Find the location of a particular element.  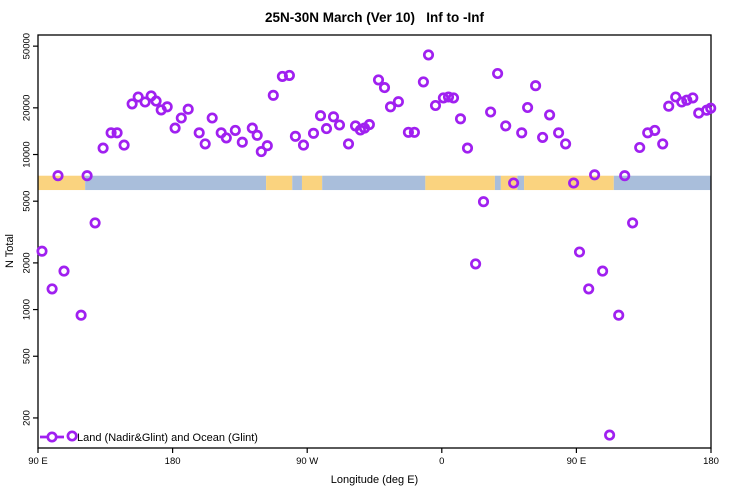

x-tick-label: 0 is located at coordinates (441, 461).